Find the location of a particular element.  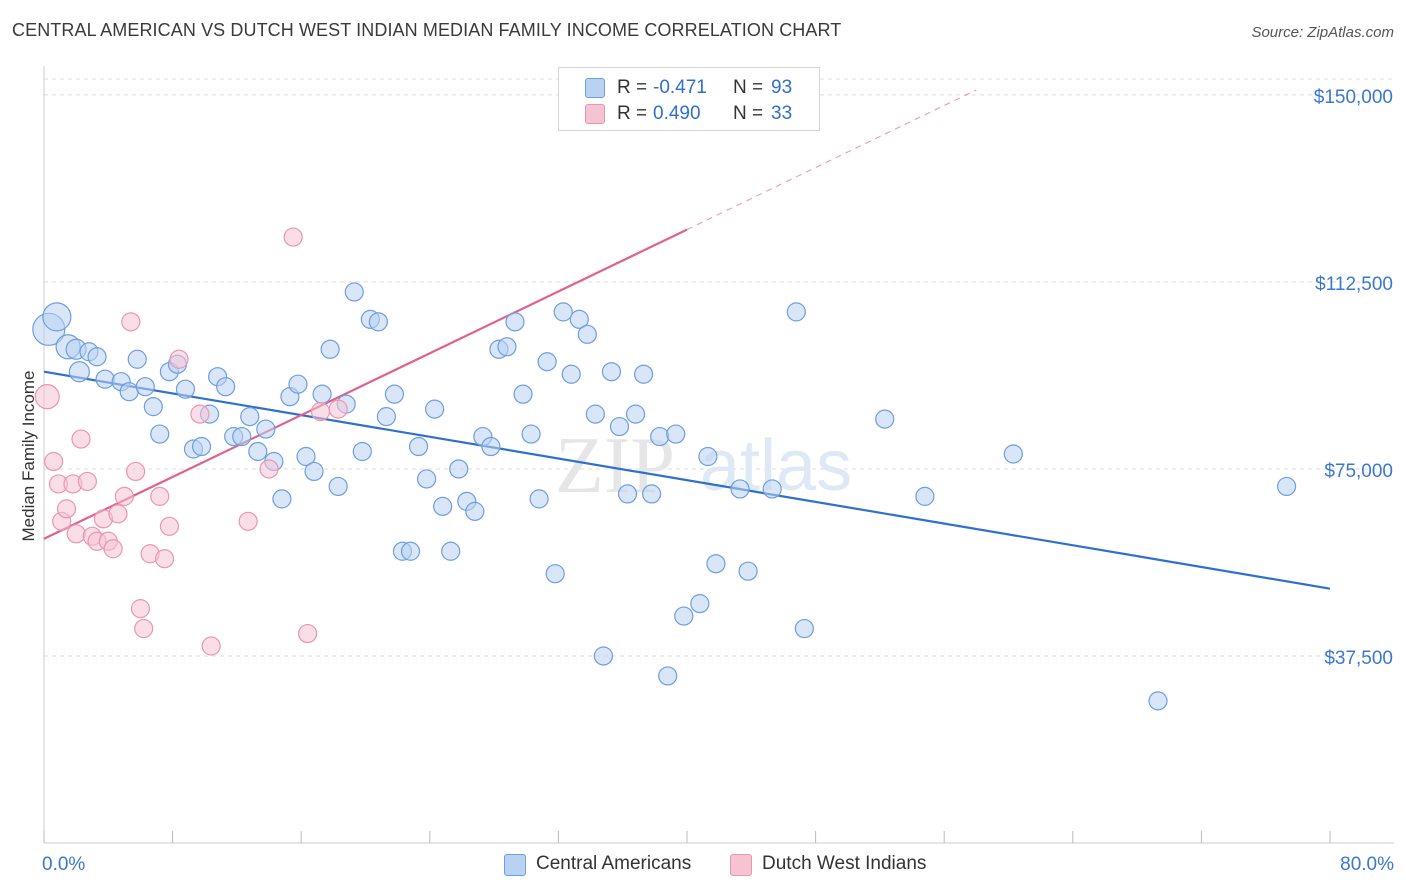

y-tick-label: $75,000 is located at coordinates (1358, 471).